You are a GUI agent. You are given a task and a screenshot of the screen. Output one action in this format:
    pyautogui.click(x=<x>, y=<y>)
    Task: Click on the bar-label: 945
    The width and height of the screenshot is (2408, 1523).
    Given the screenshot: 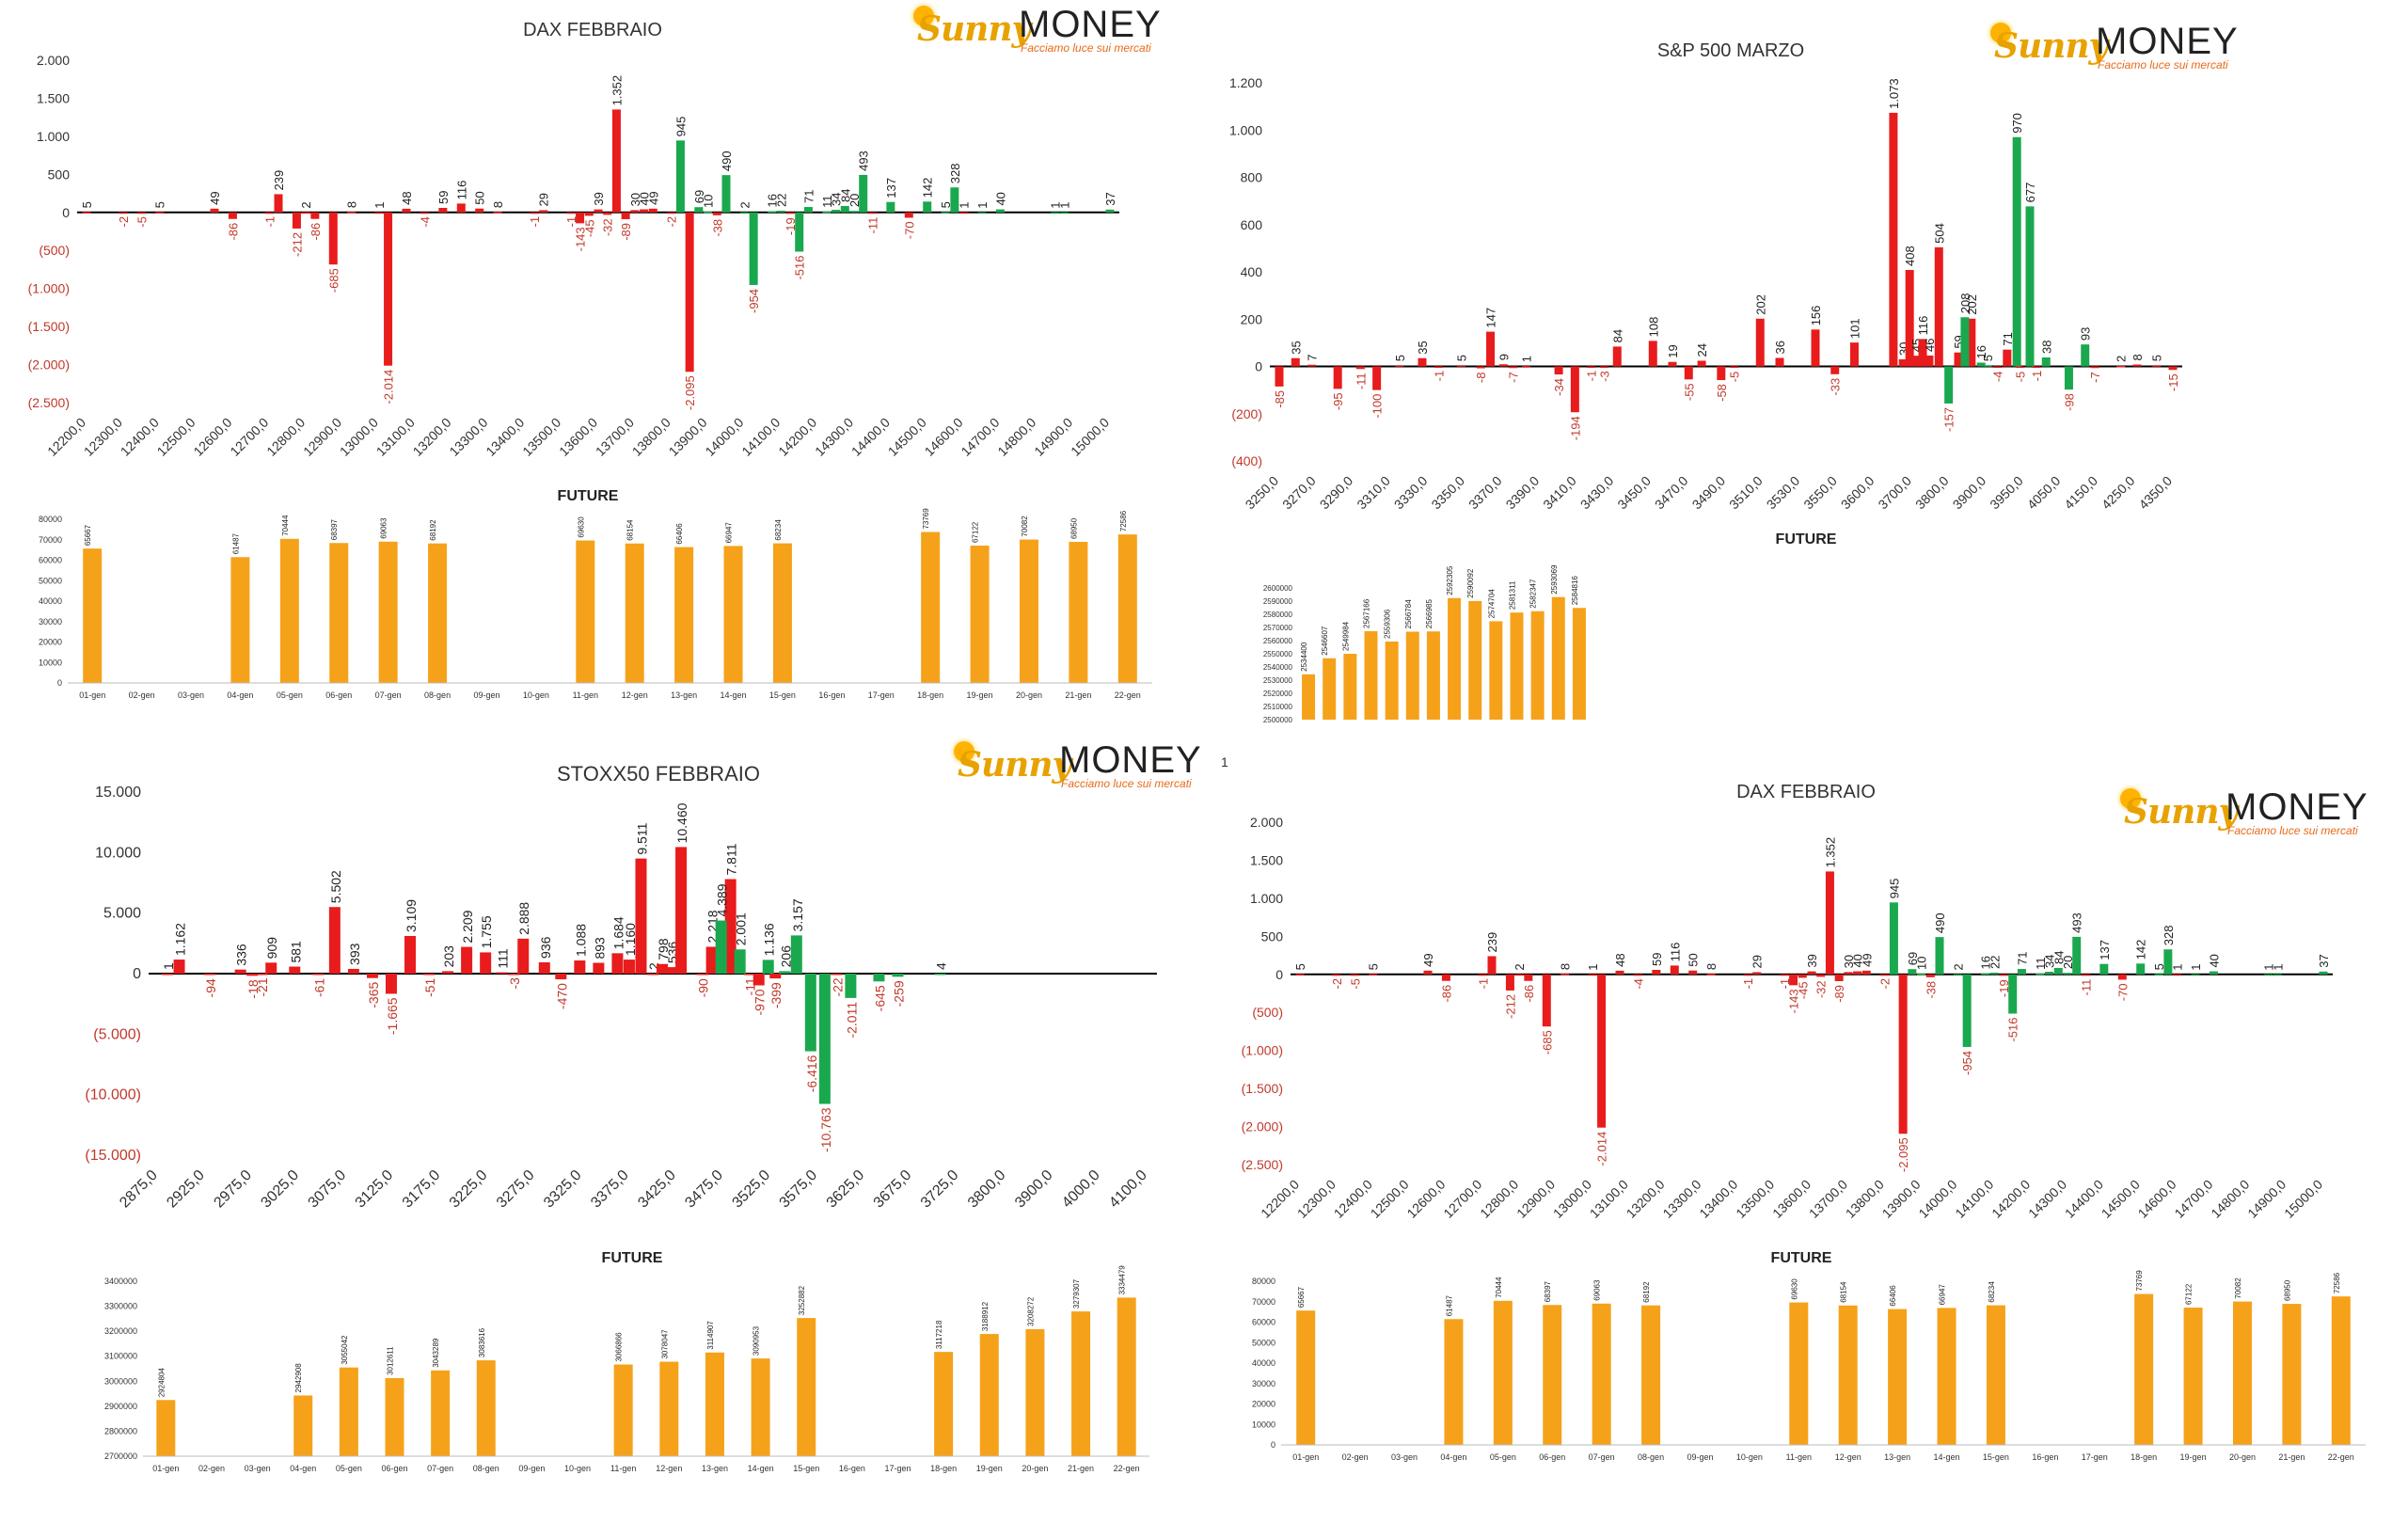 What is the action you would take?
    pyautogui.click(x=680, y=127)
    